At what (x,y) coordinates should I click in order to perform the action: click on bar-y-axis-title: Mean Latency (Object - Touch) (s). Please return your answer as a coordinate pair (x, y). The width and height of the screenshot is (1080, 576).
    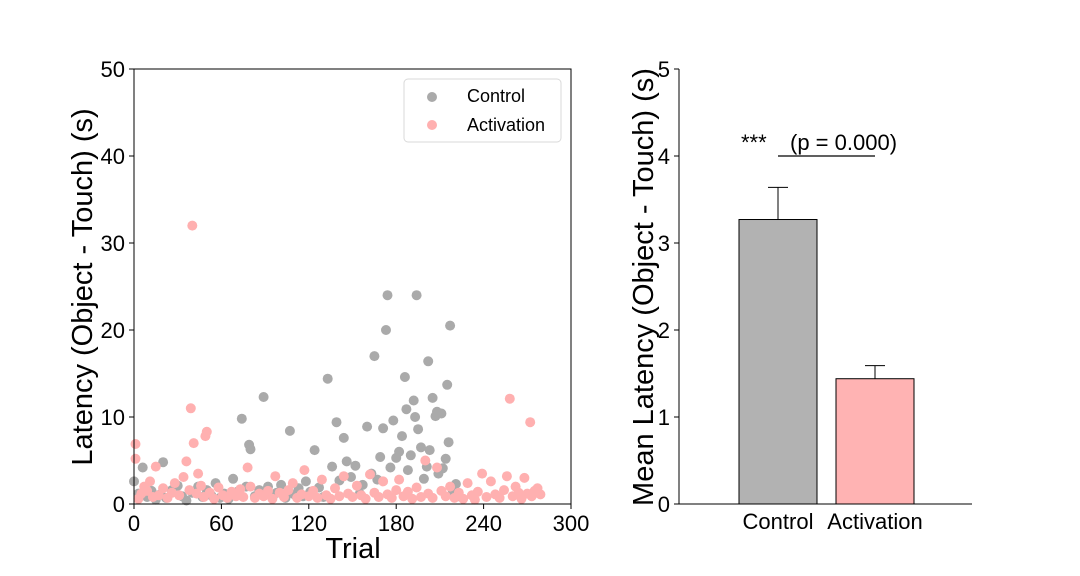
    Looking at the image, I should click on (644, 287).